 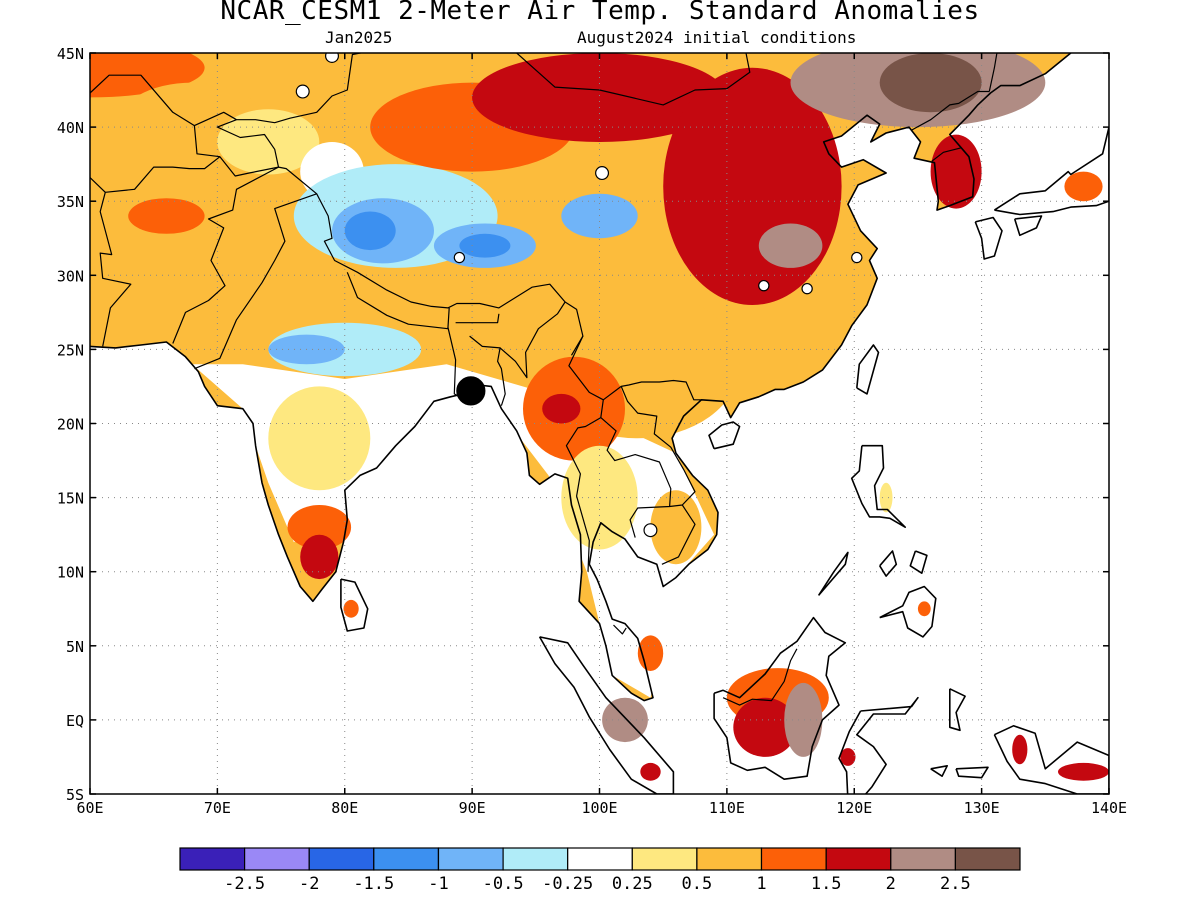 What do you see at coordinates (217, 808) in the screenshot?
I see `lon-tick-label: 70E` at bounding box center [217, 808].